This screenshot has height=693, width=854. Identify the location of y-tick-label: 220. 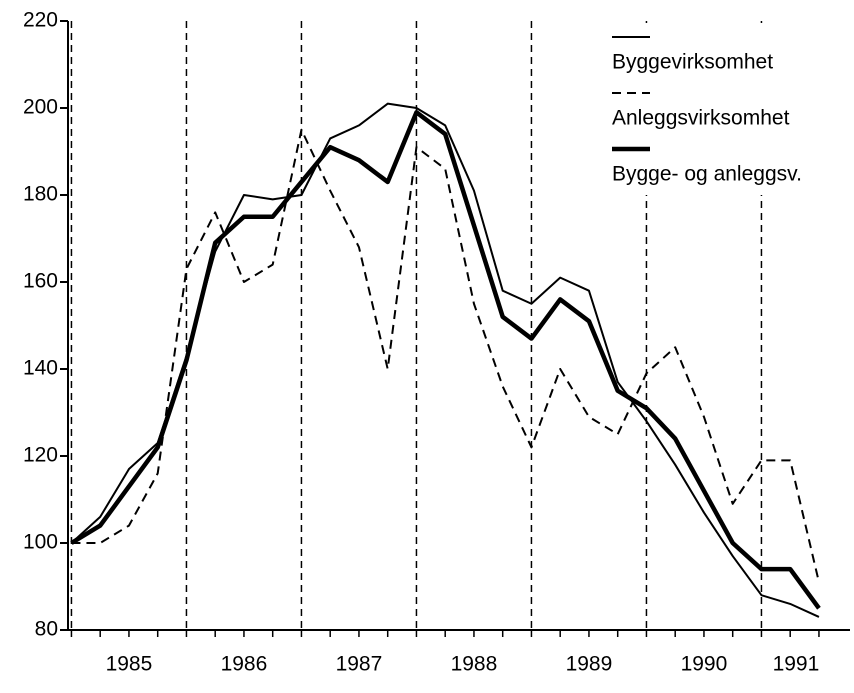
(40, 20).